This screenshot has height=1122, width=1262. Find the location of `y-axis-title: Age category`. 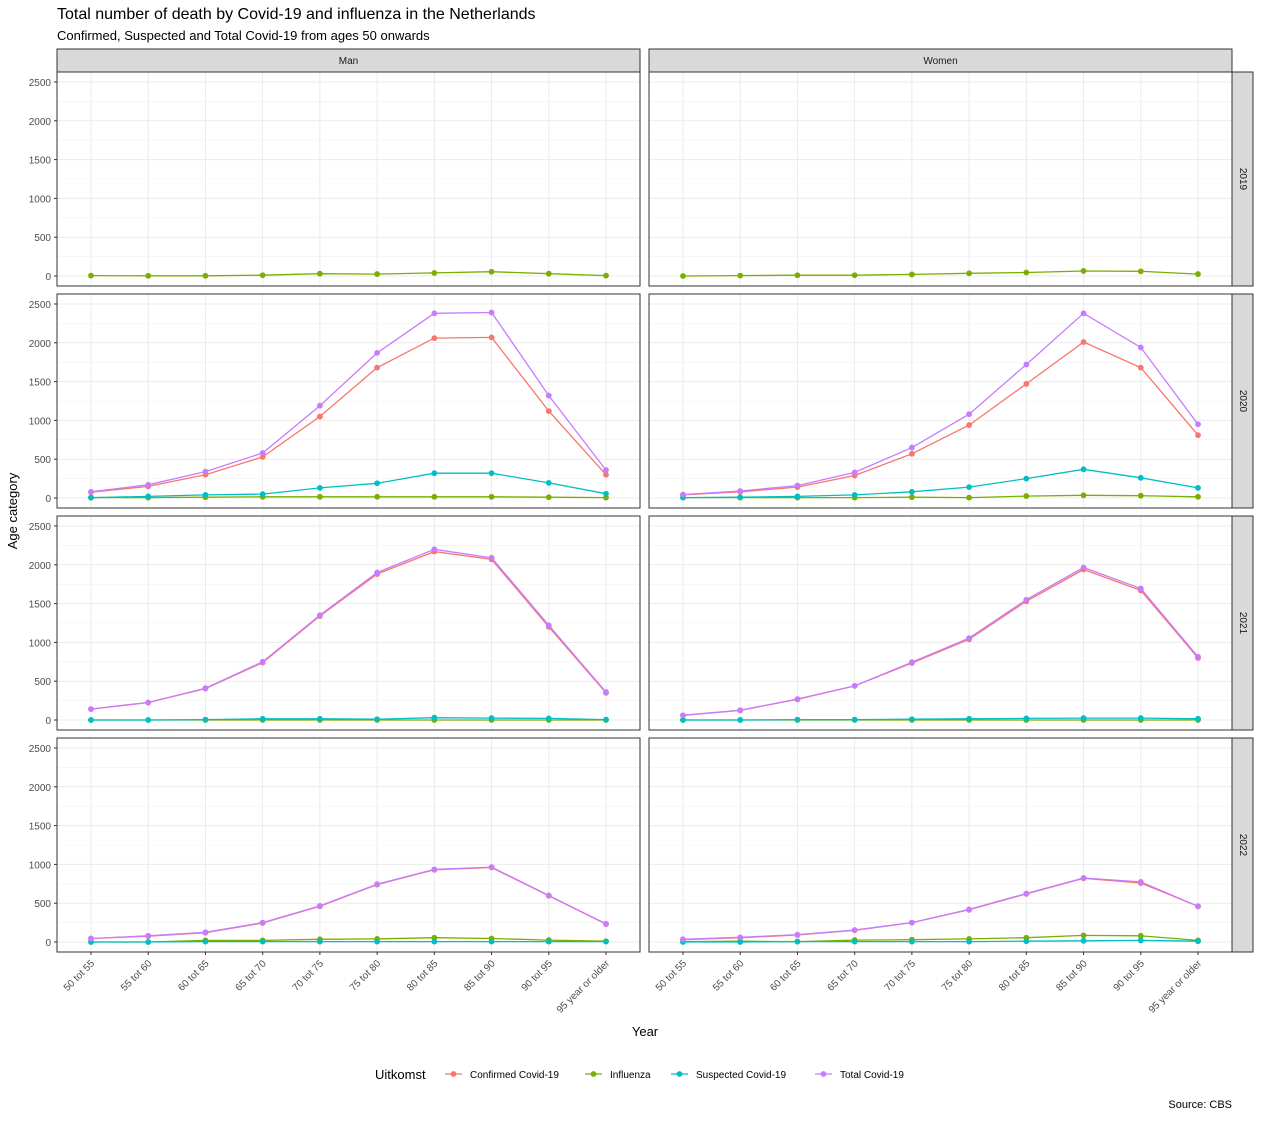

y-axis-title: Age category is located at coordinates (12, 510).